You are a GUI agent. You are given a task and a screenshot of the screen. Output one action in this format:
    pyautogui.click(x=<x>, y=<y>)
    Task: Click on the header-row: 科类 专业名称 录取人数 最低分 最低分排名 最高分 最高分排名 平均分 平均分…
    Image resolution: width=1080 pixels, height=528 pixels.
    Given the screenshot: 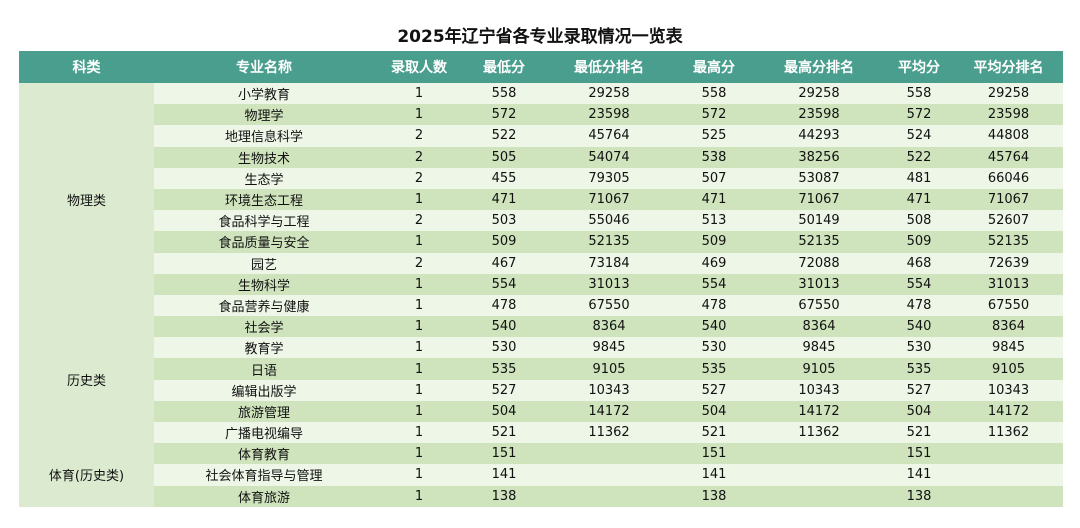 What is the action you would take?
    pyautogui.click(x=541, y=67)
    